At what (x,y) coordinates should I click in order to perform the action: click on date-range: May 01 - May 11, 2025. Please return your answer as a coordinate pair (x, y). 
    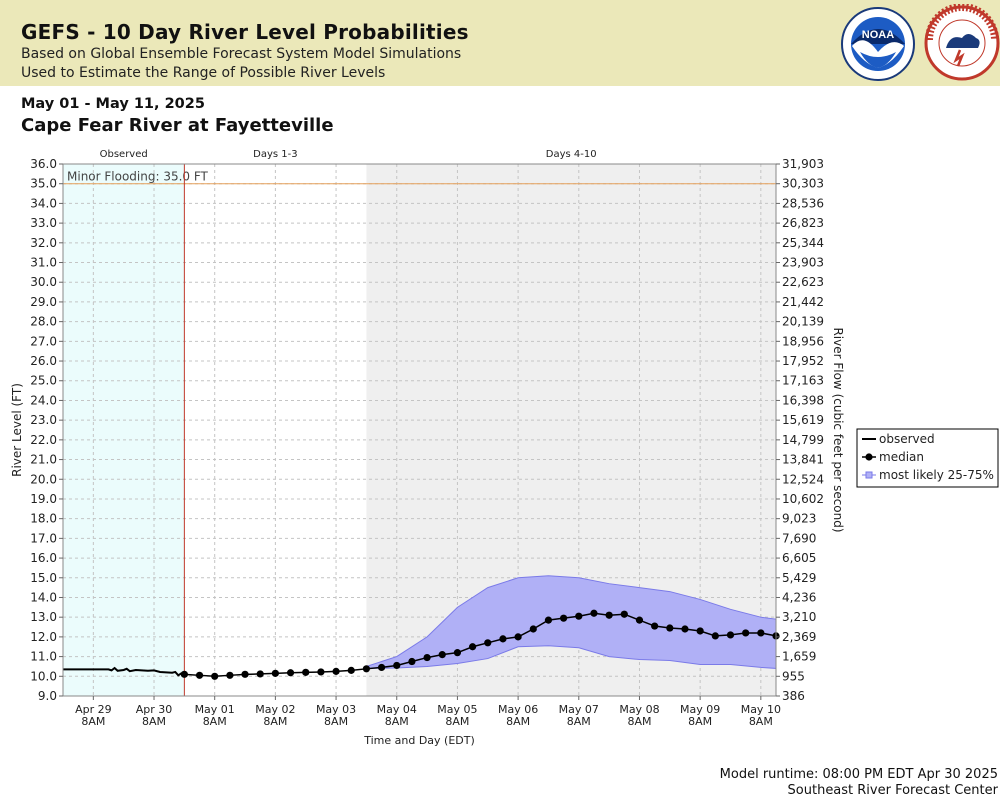
    Looking at the image, I should click on (113, 104).